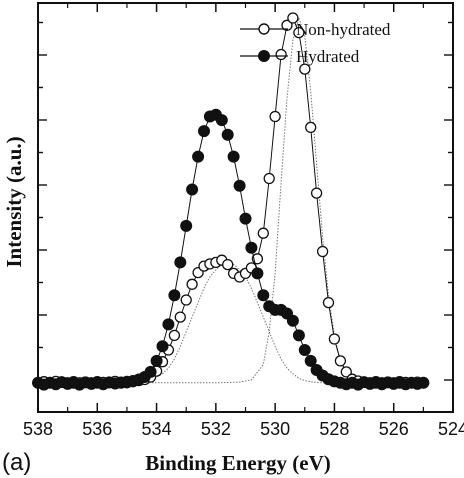  What do you see at coordinates (451, 429) in the screenshot?
I see `x-tick-label: 524` at bounding box center [451, 429].